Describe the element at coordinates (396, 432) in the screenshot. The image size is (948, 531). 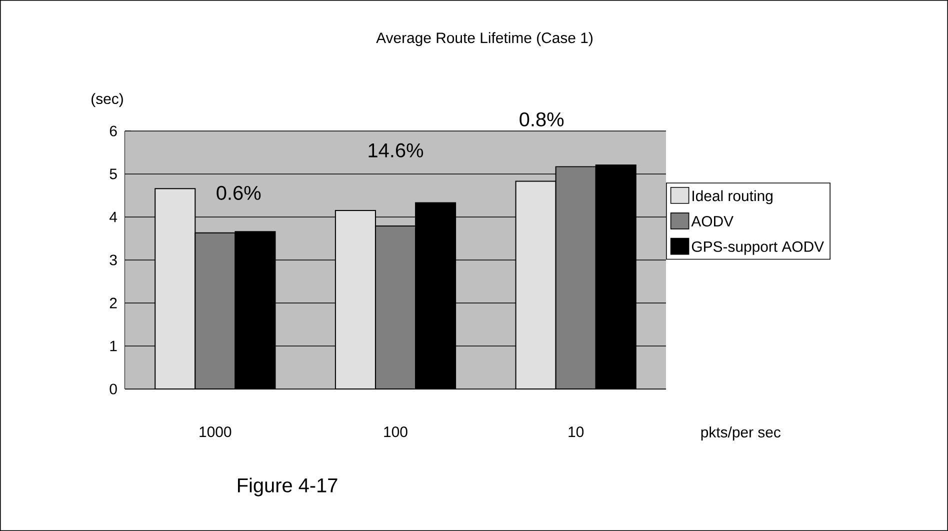
I see `x-tick-label: 100` at that location.